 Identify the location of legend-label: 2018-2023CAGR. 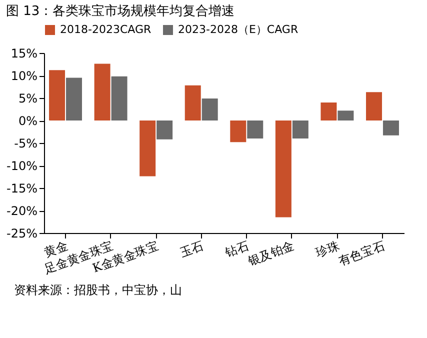
(106, 29).